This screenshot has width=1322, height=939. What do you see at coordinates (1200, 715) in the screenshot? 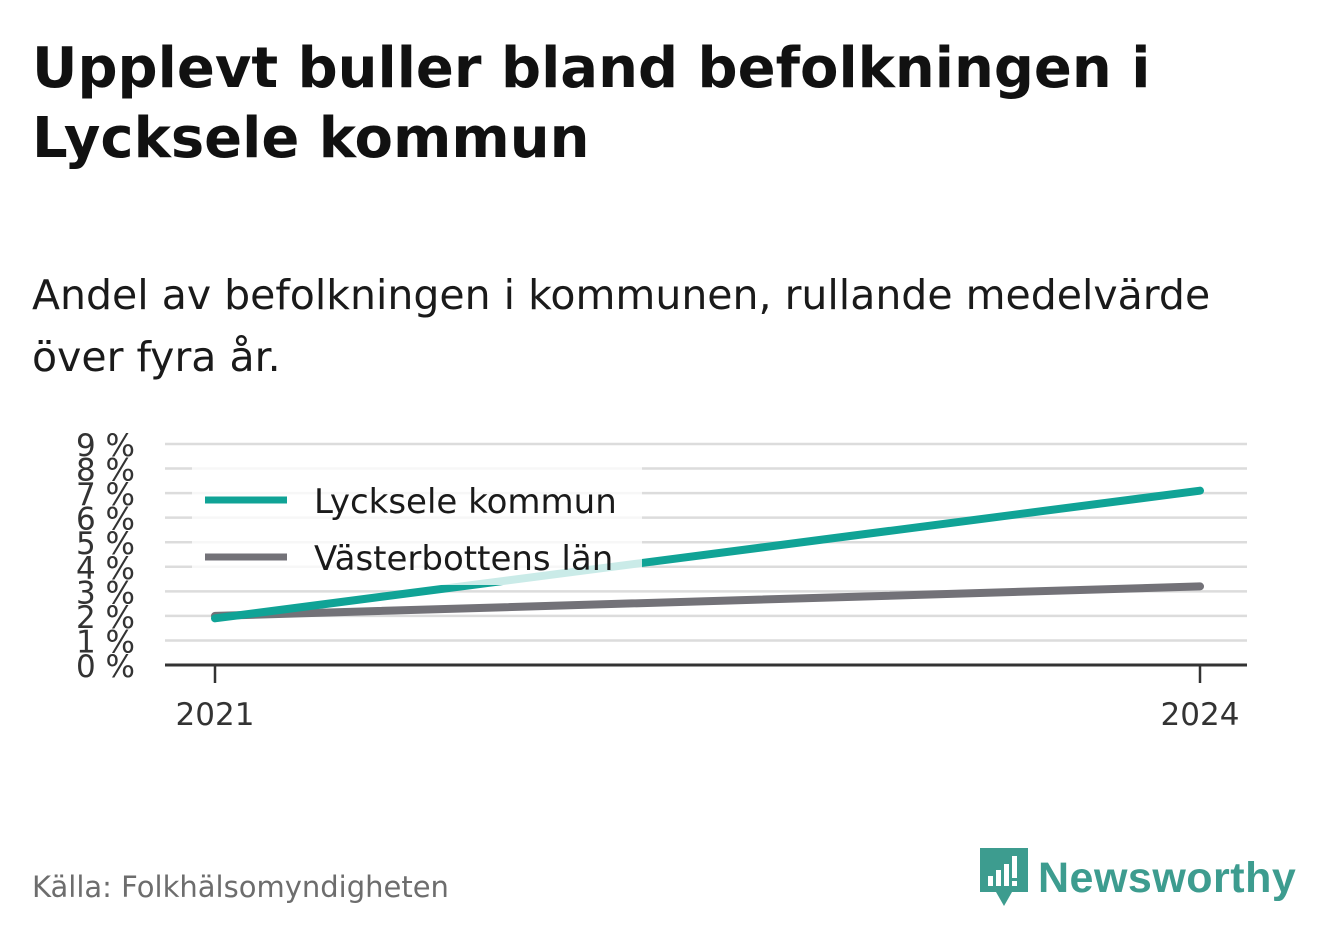
I see `x-tick-label: 2024` at bounding box center [1200, 715].